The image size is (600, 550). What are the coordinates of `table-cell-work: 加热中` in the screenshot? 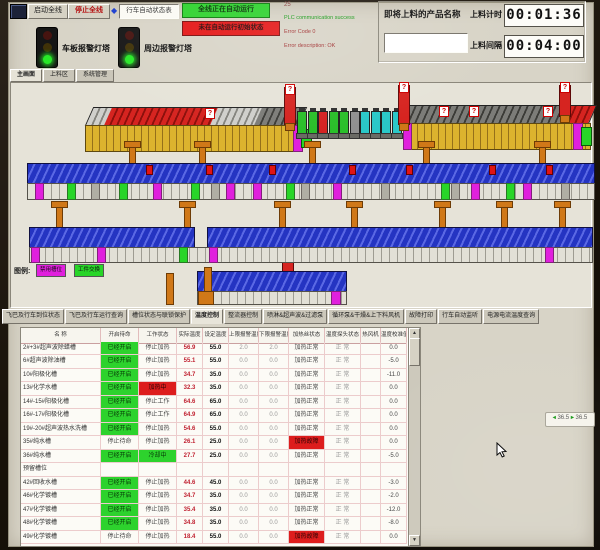 It's located at (158, 389).